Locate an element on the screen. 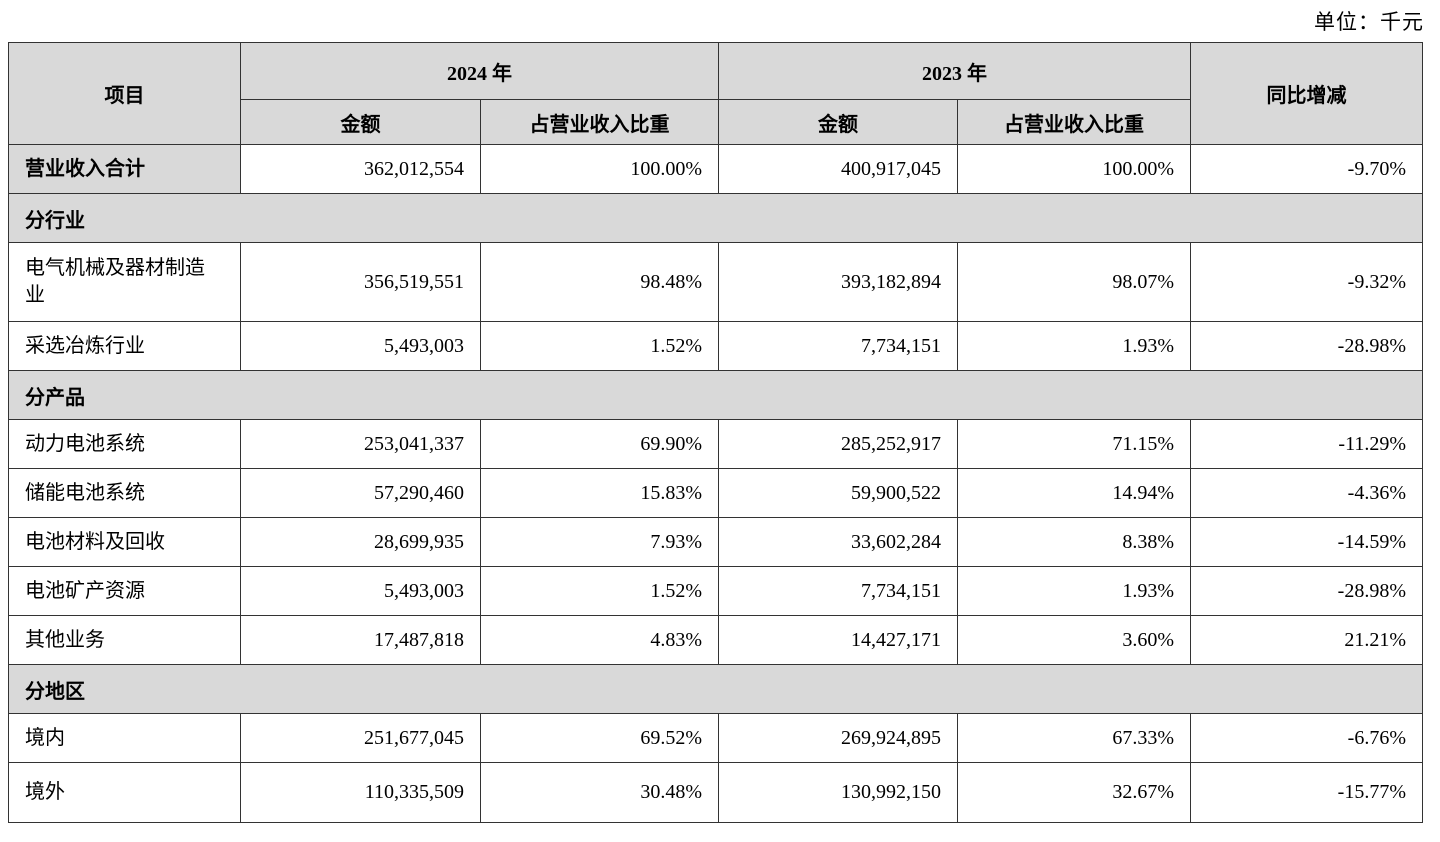 The width and height of the screenshot is (1440, 842). pct-2024-cell: 98.48% is located at coordinates (599, 282).